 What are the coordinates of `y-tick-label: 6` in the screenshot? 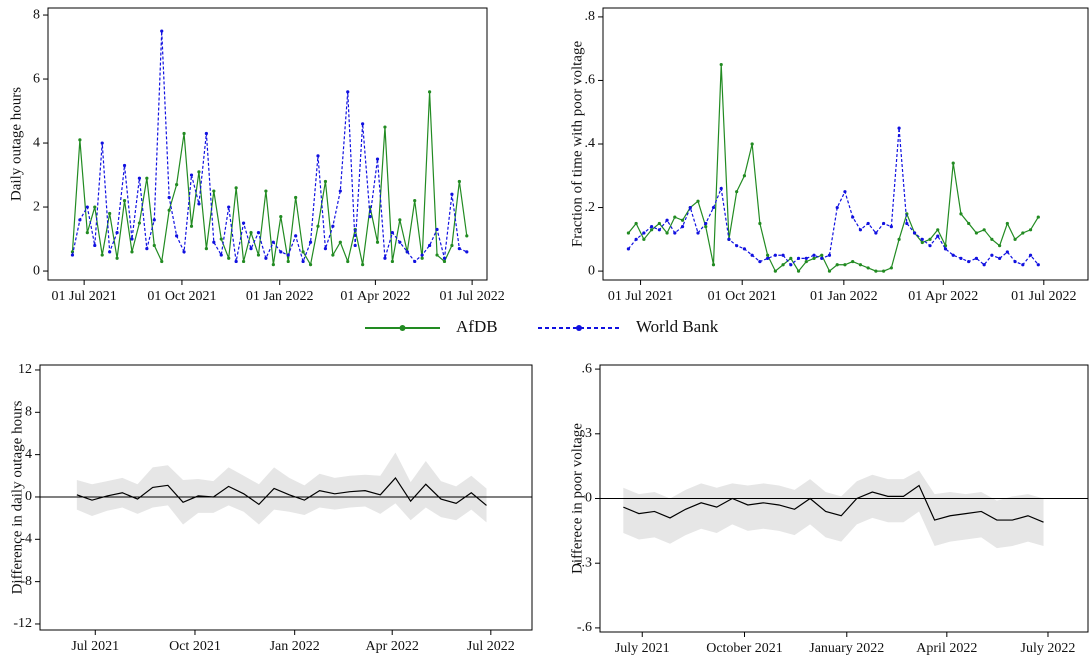 It's located at (36, 78).